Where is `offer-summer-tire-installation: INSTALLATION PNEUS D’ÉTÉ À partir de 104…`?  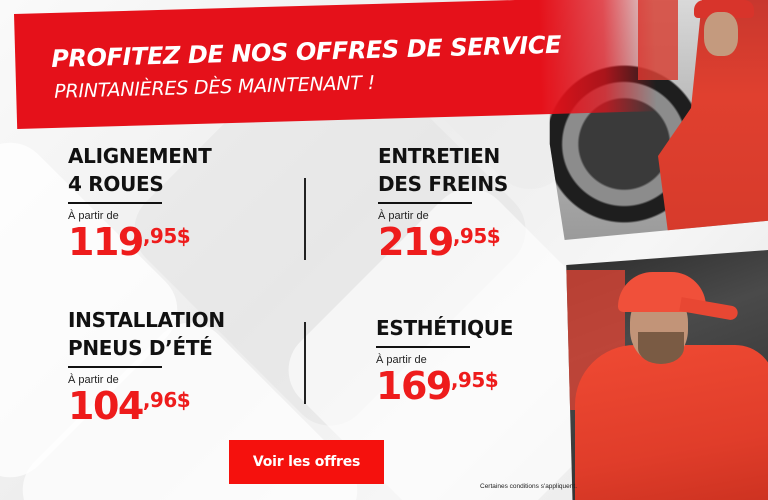 offer-summer-tire-installation: INSTALLATION PNEUS D’ÉTÉ À partir de 104… is located at coordinates (146, 366).